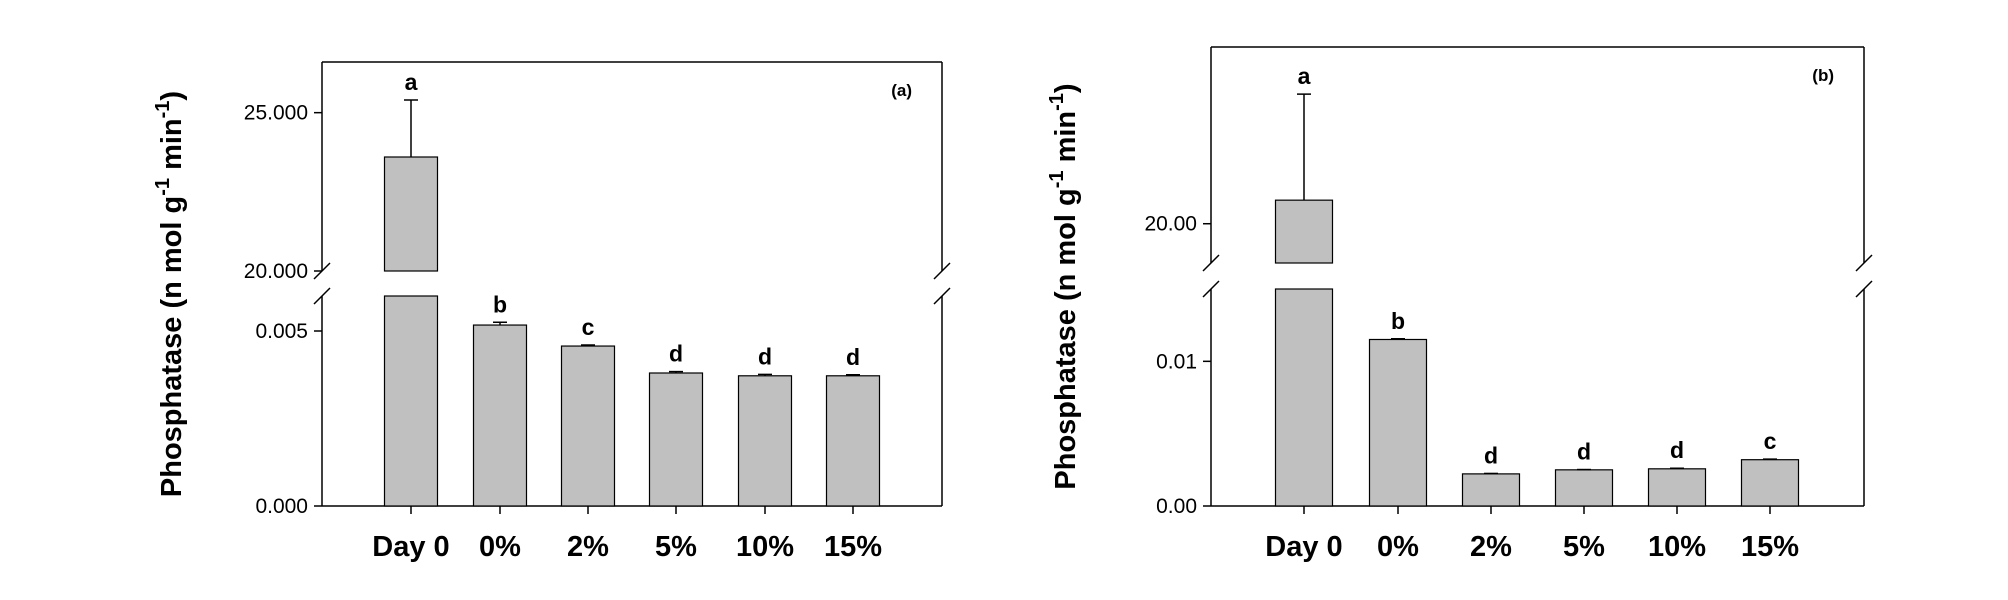 This screenshot has height=600, width=2008. What do you see at coordinates (1176, 506) in the screenshot?
I see `y-tick-label: 0.00` at bounding box center [1176, 506].